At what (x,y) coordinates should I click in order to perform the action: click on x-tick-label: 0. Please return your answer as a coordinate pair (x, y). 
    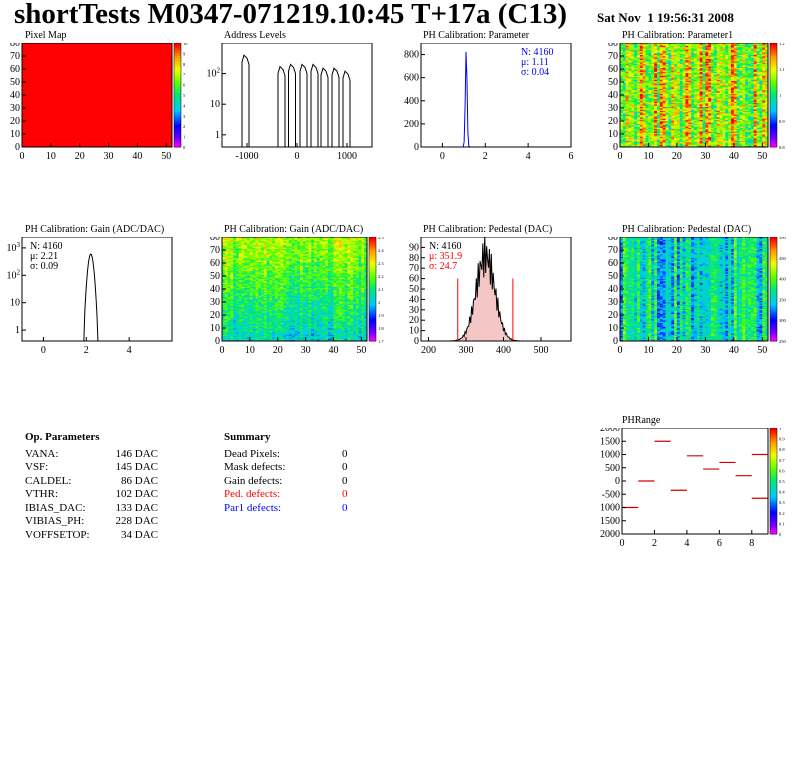
    Looking at the image, I should click on (22, 156).